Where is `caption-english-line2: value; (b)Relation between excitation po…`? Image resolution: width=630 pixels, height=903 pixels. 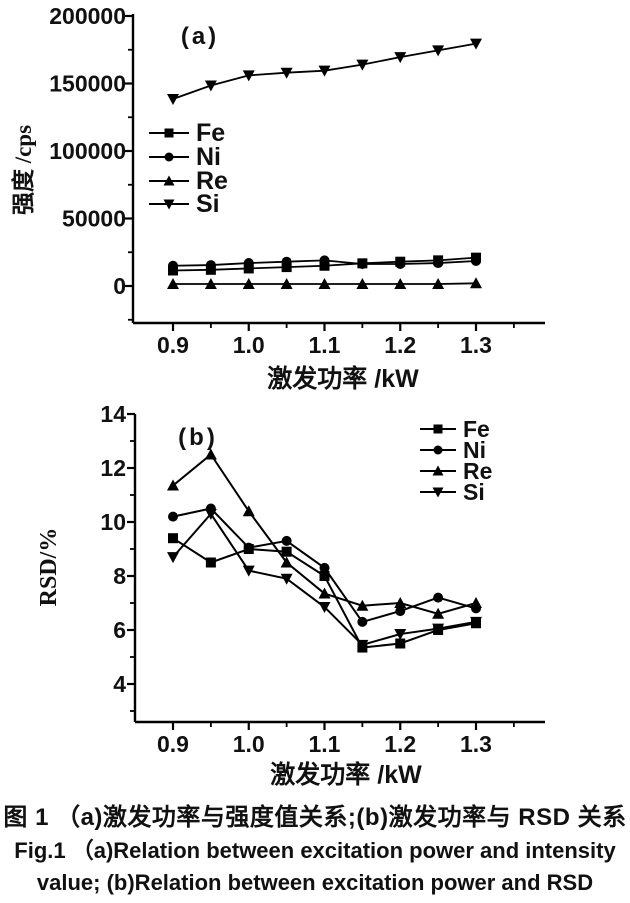 caption-english-line2: value; (b)Relation between excitation po… is located at coordinates (315, 882).